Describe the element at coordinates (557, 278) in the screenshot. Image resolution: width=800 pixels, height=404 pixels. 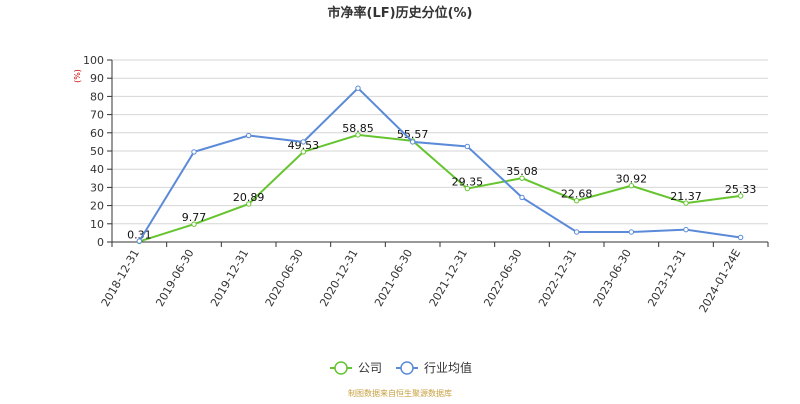
I see `x-tick-label: 2022-12-31` at that location.